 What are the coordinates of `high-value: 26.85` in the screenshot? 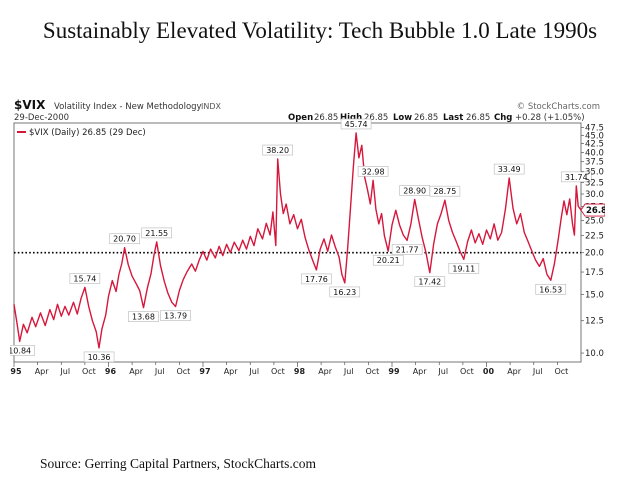 It's located at (376, 118).